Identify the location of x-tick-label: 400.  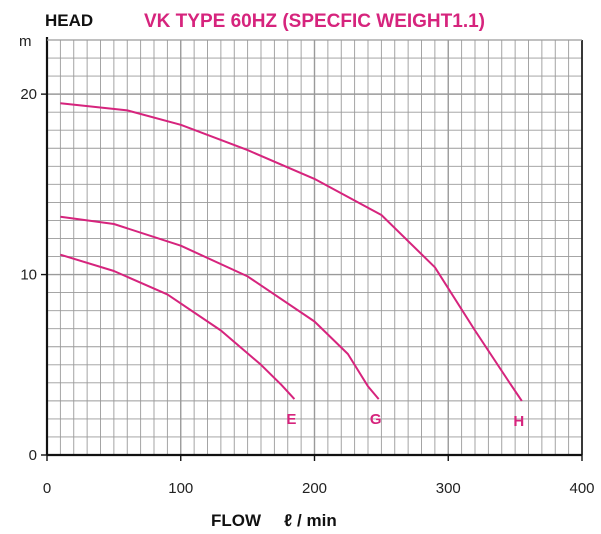
(581, 488).